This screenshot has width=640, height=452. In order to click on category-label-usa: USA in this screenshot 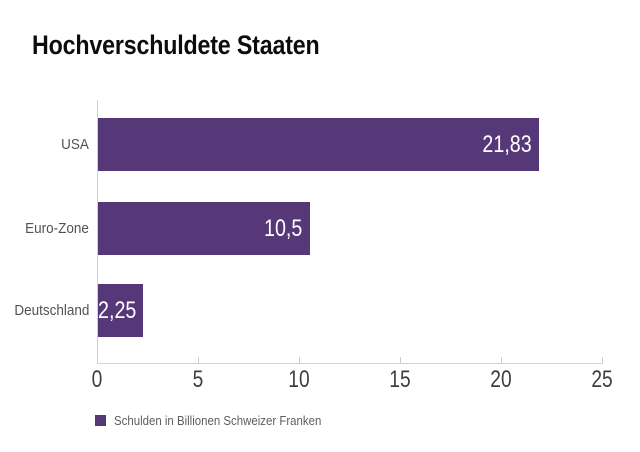, I will do `click(75, 144)`.